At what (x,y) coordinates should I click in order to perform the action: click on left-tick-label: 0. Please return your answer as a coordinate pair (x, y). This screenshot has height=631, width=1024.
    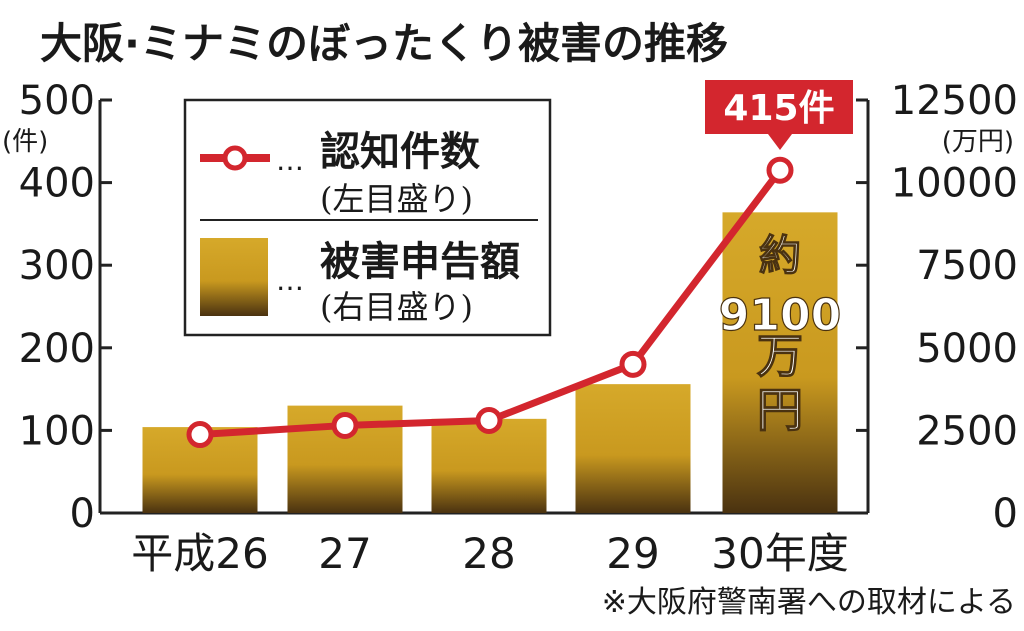
    Looking at the image, I should click on (82, 514).